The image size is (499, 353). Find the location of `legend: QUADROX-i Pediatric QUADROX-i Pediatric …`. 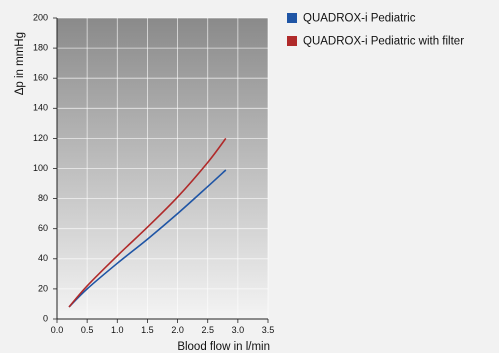

legend: QUADROX-i Pediatric QUADROX-i Pediatric … is located at coordinates (375, 30).